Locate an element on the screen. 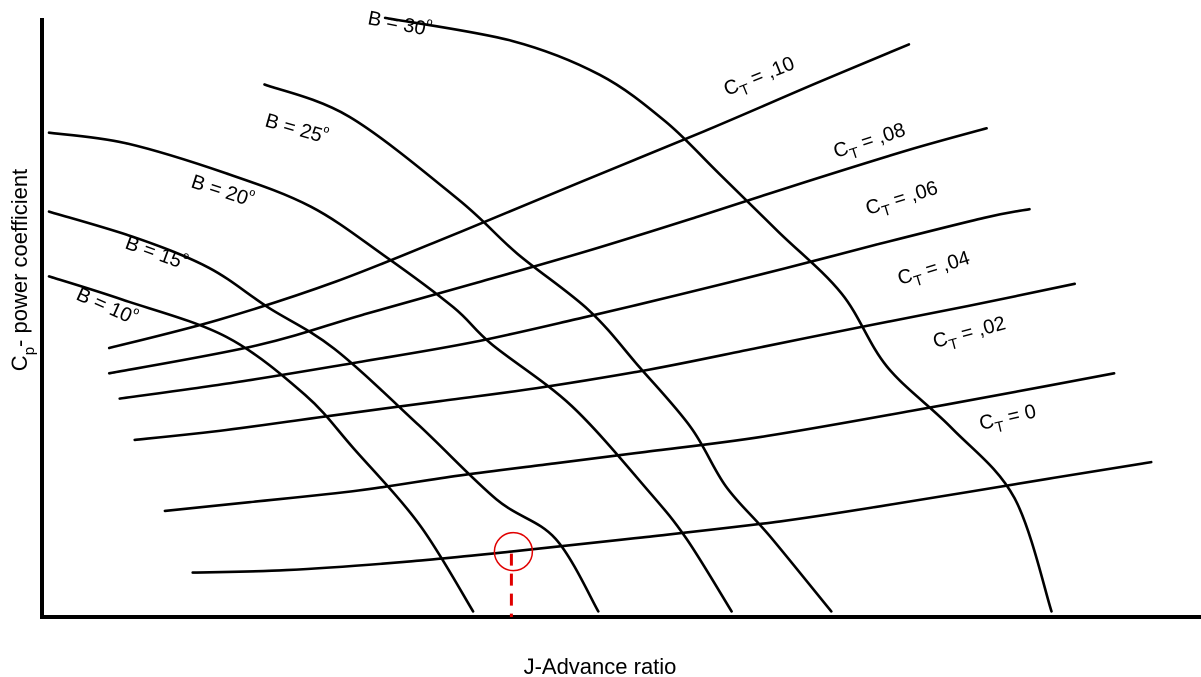 This screenshot has width=1201, height=677. thrust-label-value: = ,04 is located at coordinates (945, 265).